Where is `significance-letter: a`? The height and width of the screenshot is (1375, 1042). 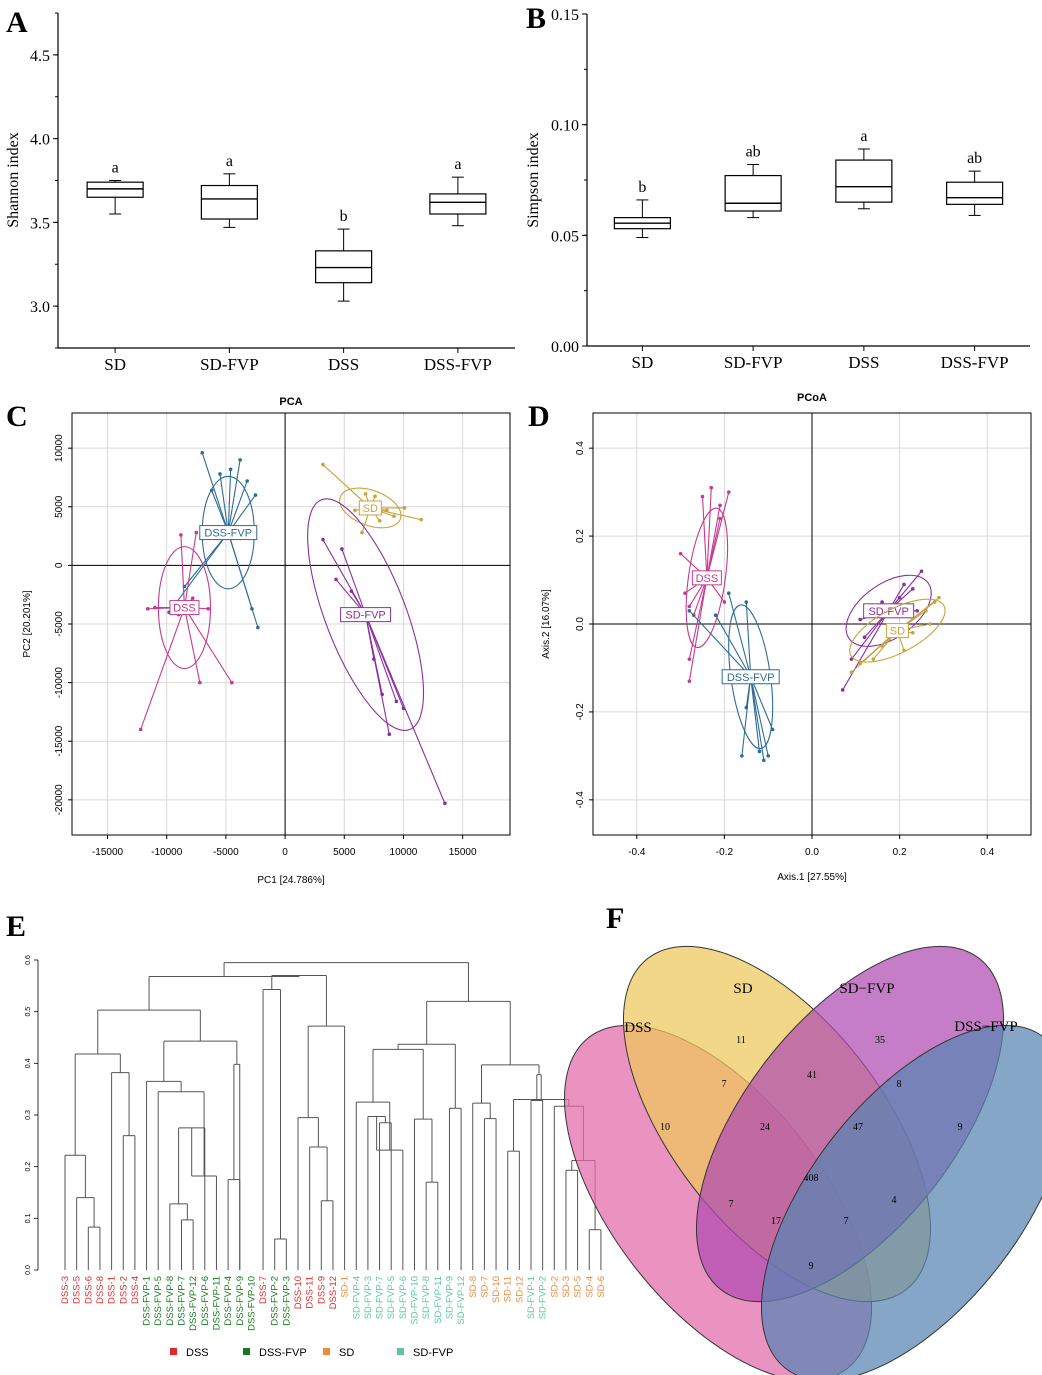 significance-letter: a is located at coordinates (229, 161).